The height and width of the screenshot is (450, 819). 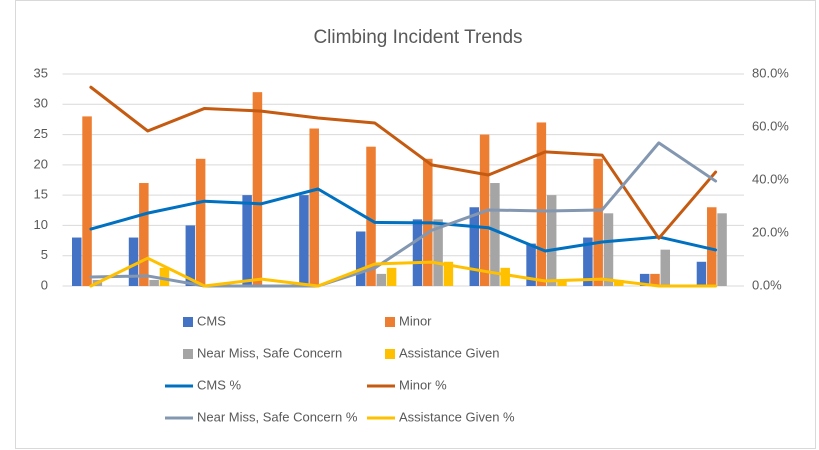 I want to click on y2-tick-label: 60.0%, so click(x=770, y=125).